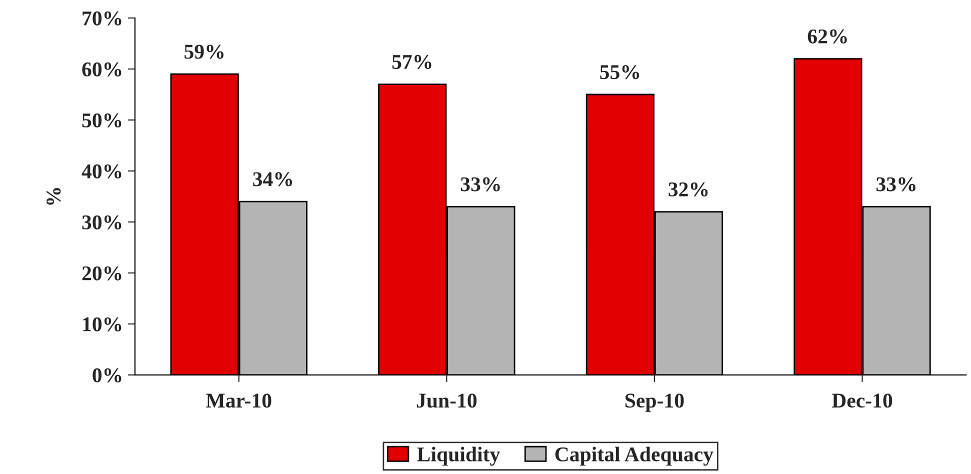 The height and width of the screenshot is (474, 971). I want to click on x-tick-label: Sep-10, so click(654, 403).